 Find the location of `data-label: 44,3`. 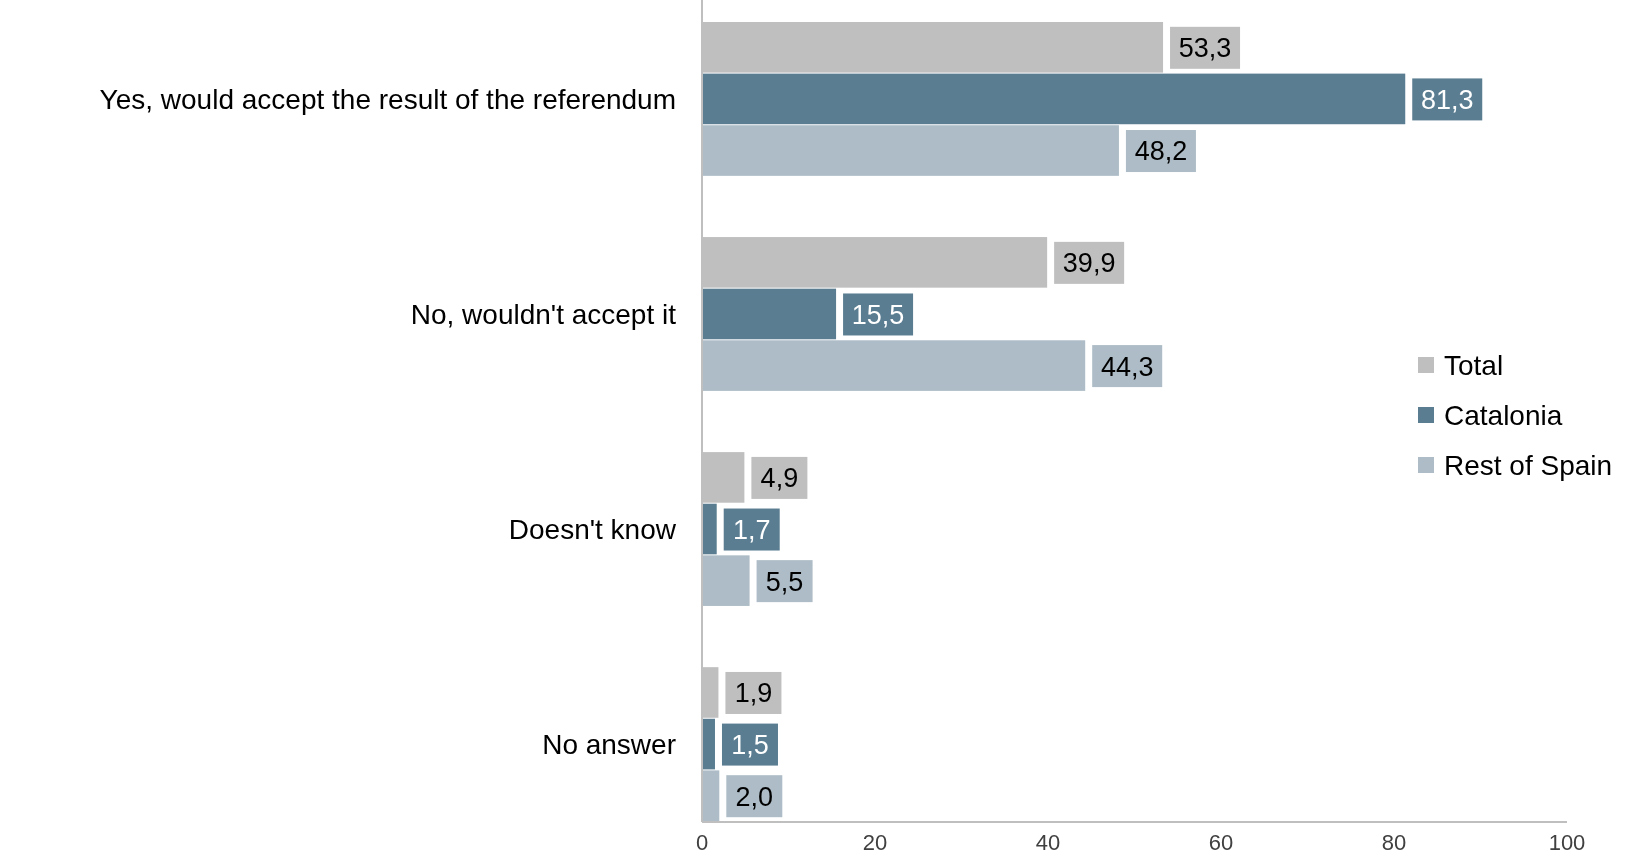

data-label: 44,3 is located at coordinates (1127, 366).